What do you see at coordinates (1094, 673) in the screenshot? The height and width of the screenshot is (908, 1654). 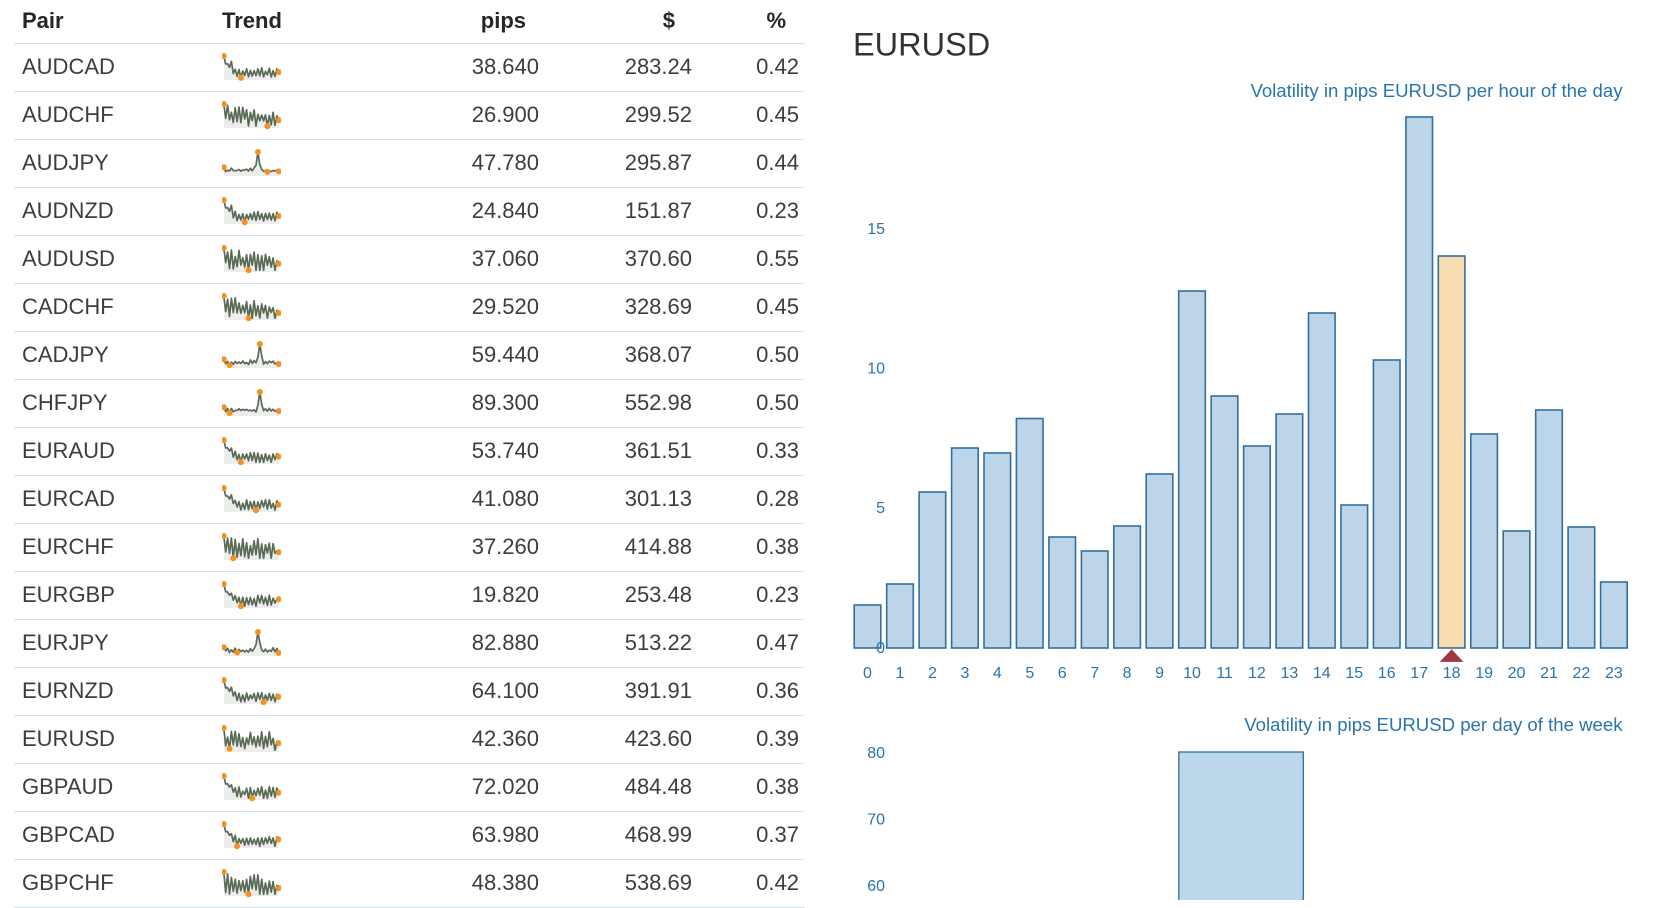 I see `svg-text: 7` at bounding box center [1094, 673].